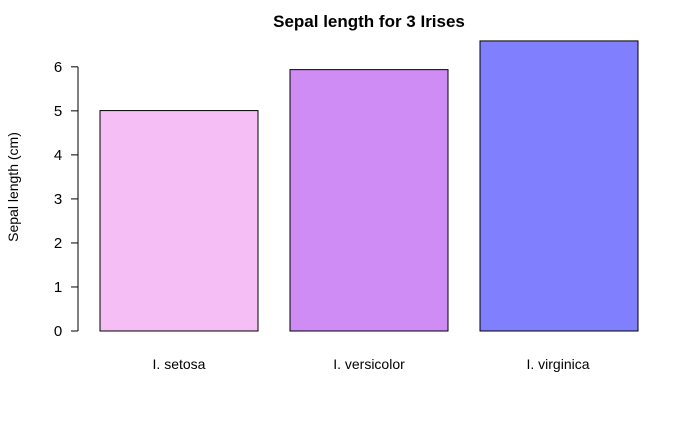  What do you see at coordinates (369, 21) in the screenshot?
I see `chart-title: Sepal length for 3 Irises` at bounding box center [369, 21].